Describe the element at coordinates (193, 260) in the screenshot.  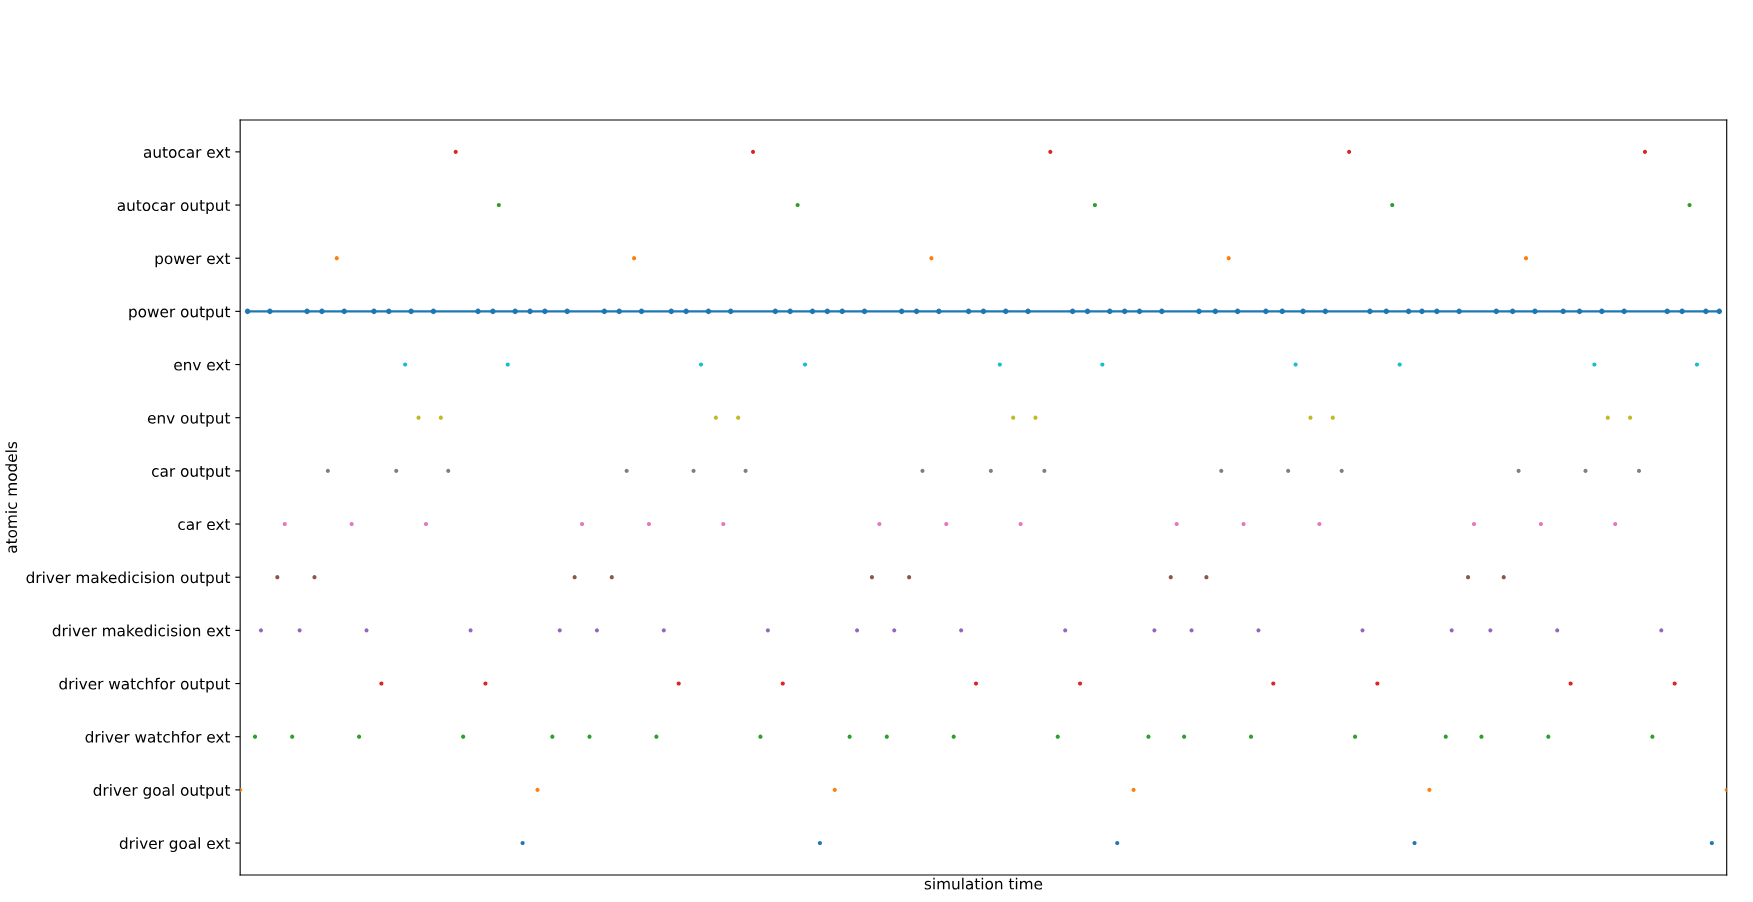
I see `y-tick-label: power ext` at that location.